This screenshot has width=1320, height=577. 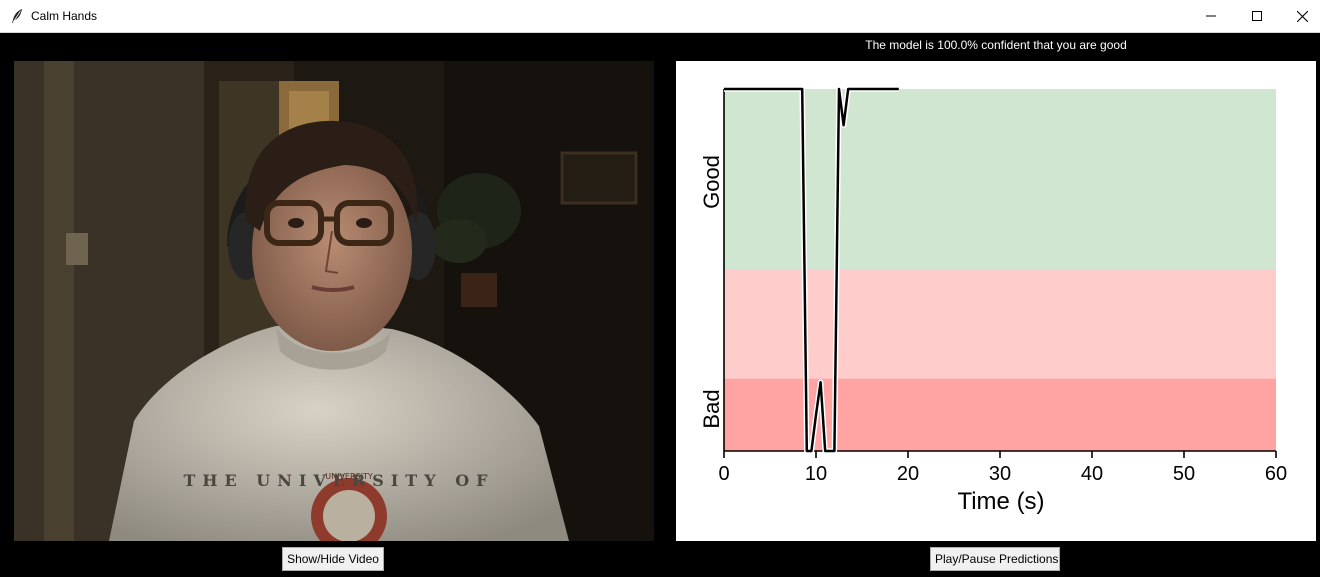 What do you see at coordinates (1184, 474) in the screenshot?
I see `x-tick-label: 50` at bounding box center [1184, 474].